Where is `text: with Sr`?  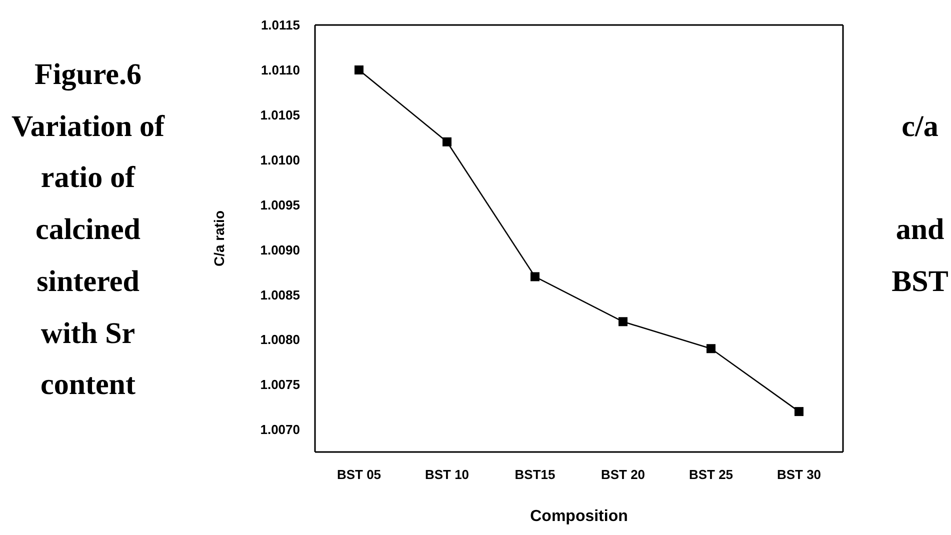
text: with Sr is located at coordinates (88, 334).